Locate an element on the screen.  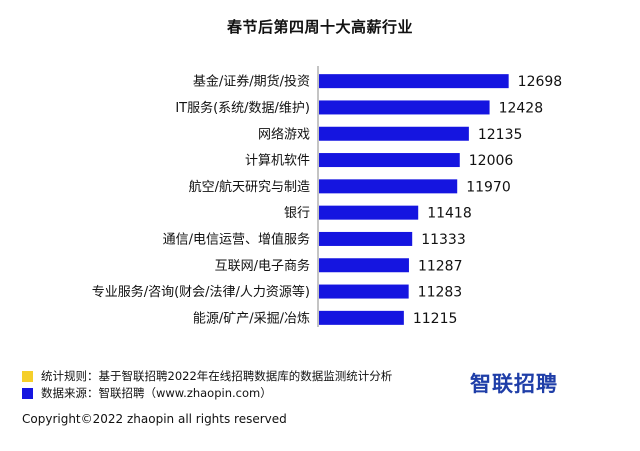
value-label: 11970 is located at coordinates (488, 187).